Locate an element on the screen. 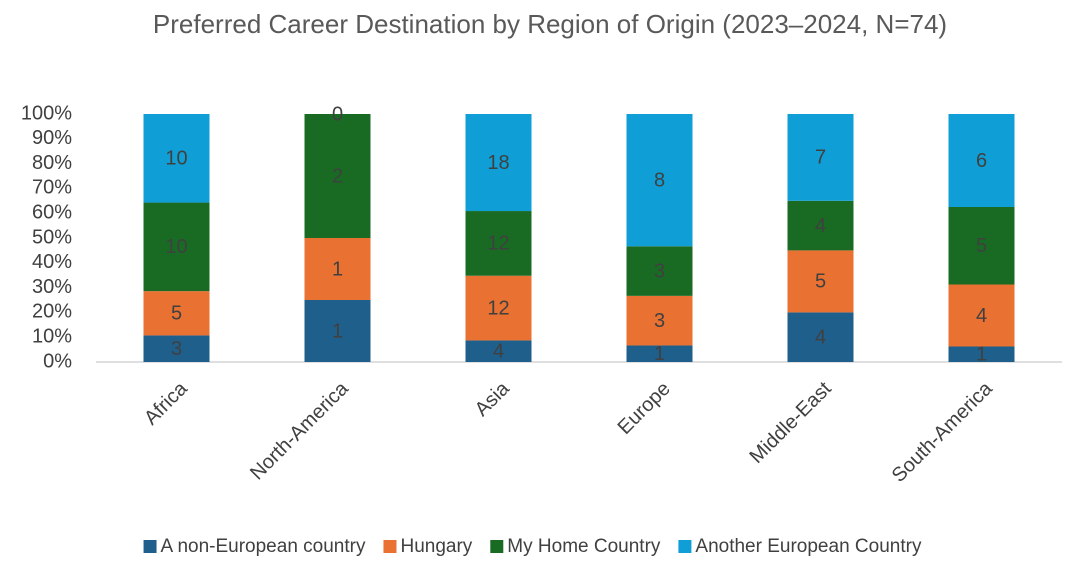 Image resolution: width=1065 pixels, height=561 pixels. x-tick-label: Europe is located at coordinates (644, 408).